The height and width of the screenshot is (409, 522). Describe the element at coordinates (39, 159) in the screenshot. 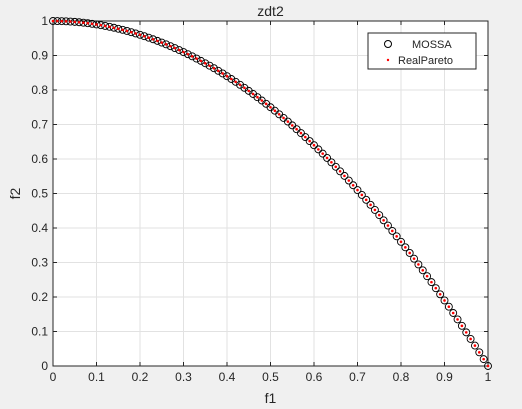

I see `y-tick-label: 0.6` at that location.